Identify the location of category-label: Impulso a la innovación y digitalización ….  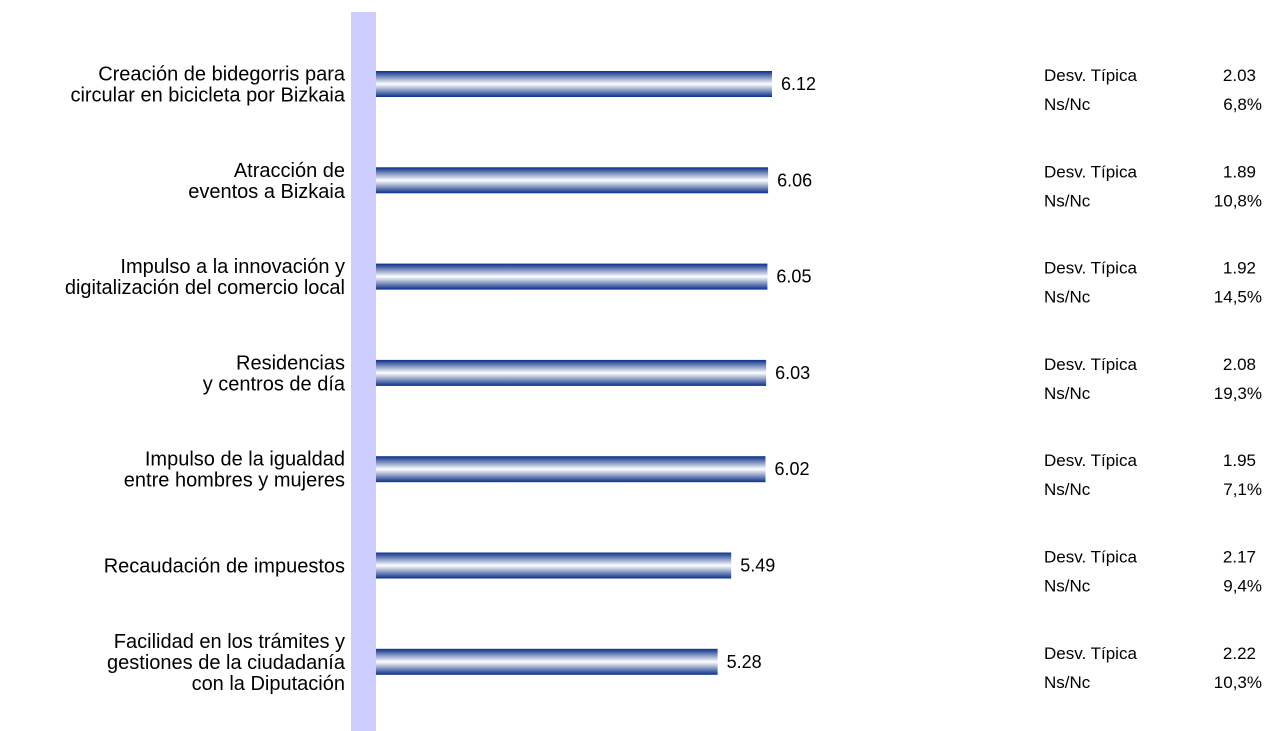
(205, 277).